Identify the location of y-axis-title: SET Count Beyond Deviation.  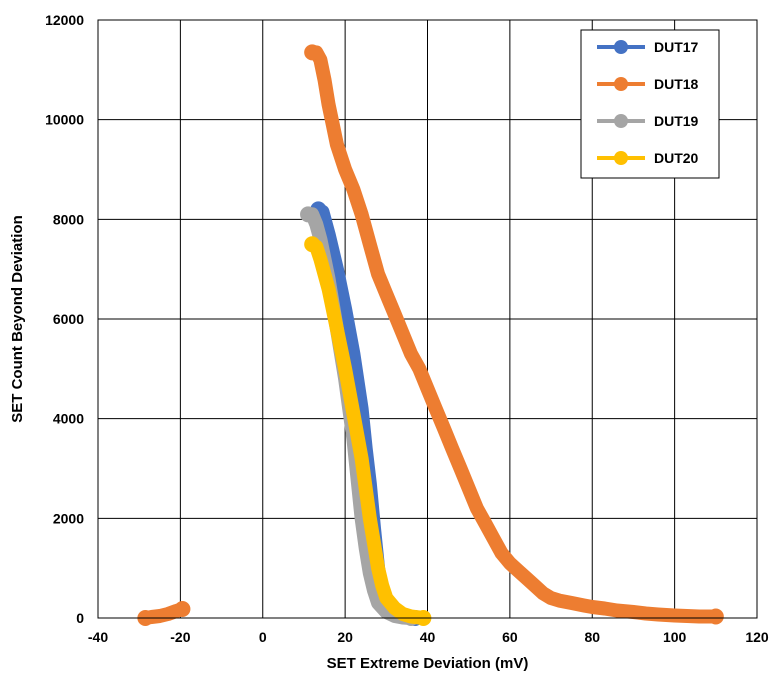
(17, 319).